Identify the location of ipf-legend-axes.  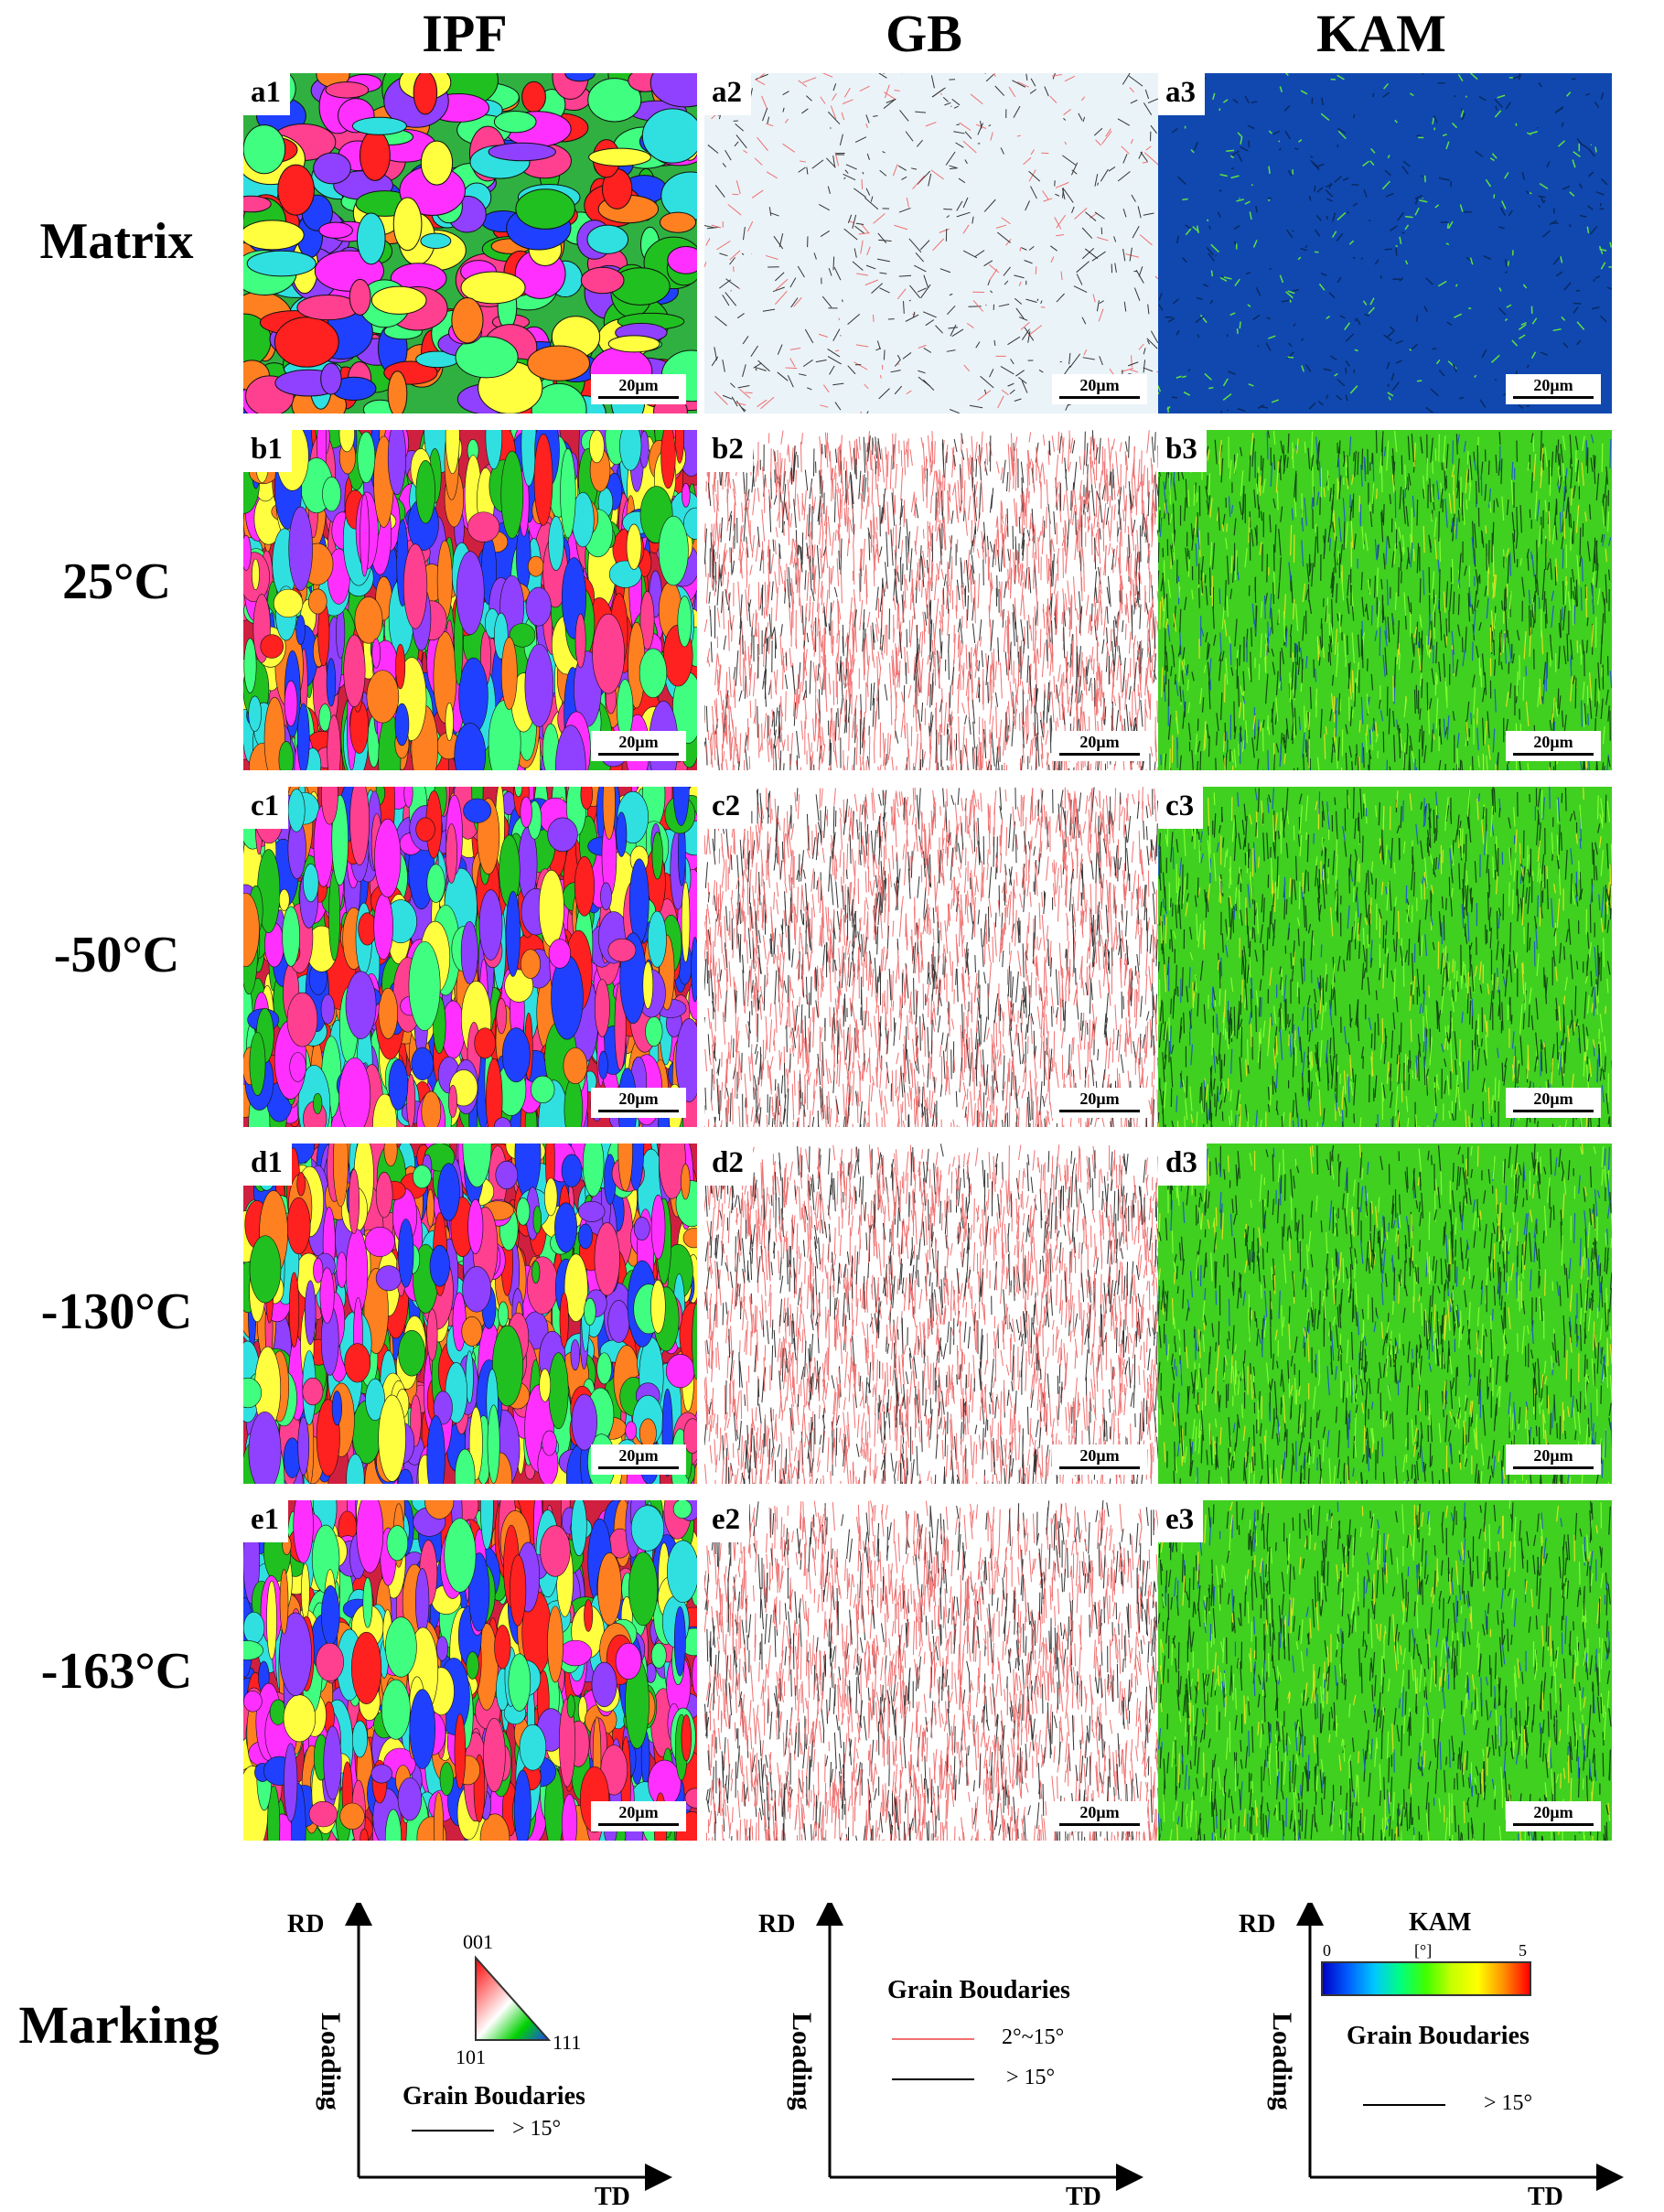
(509, 2047).